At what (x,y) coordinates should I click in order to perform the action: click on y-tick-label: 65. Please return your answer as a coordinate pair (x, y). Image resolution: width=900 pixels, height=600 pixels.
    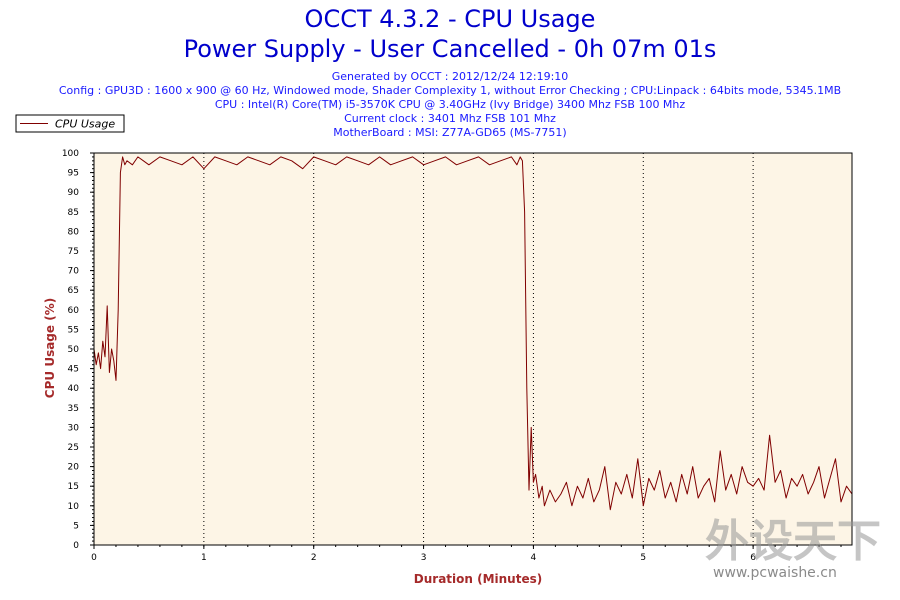
    Looking at the image, I should click on (73, 291).